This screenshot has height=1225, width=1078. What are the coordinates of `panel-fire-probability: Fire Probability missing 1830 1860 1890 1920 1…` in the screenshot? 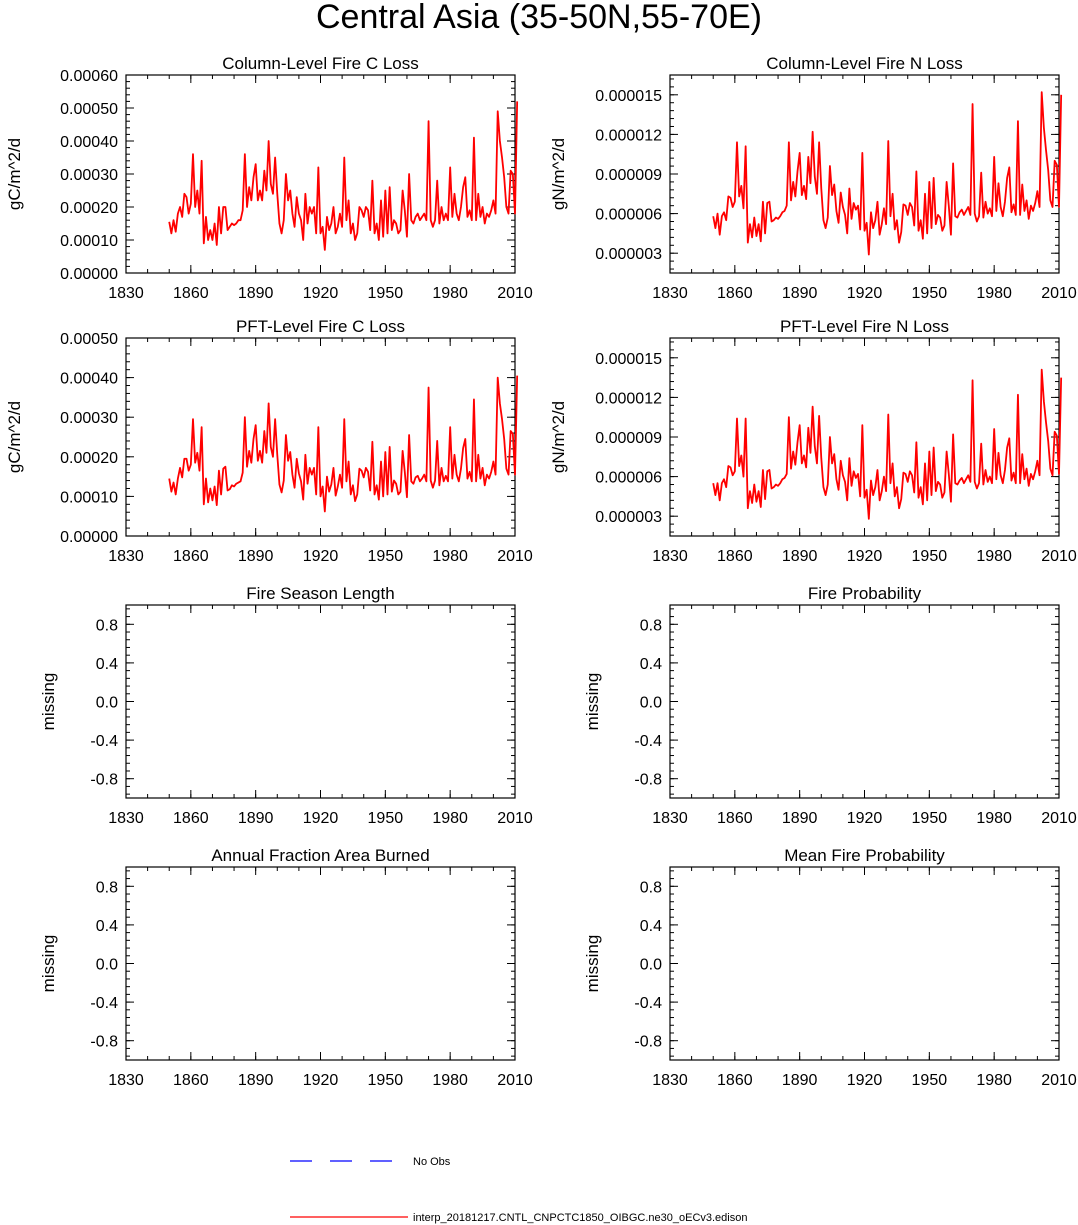 It's located at (830, 705).